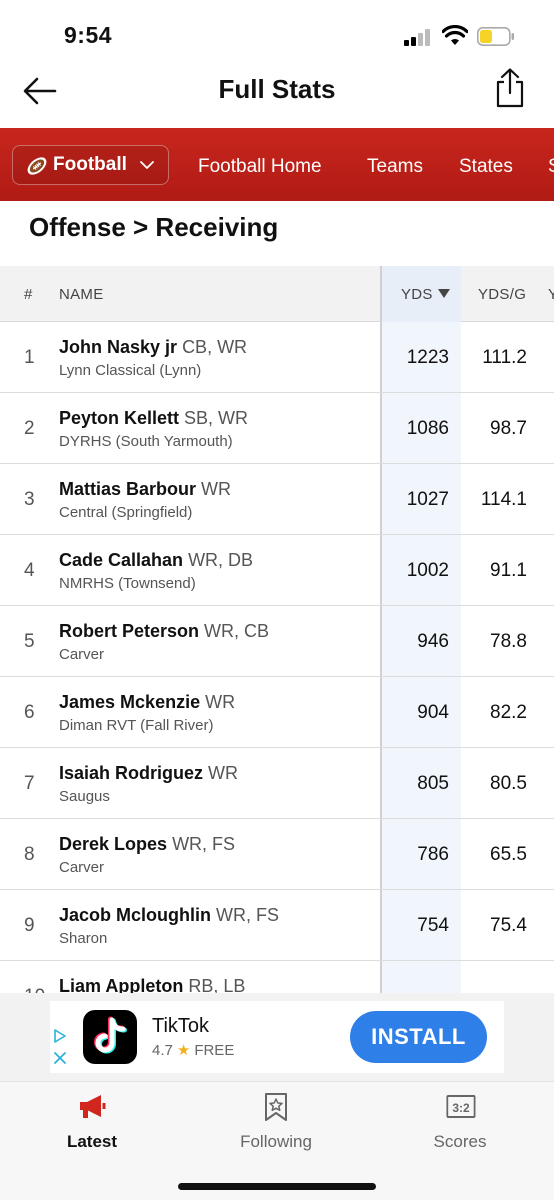  I want to click on row-rank: 2, so click(29, 428).